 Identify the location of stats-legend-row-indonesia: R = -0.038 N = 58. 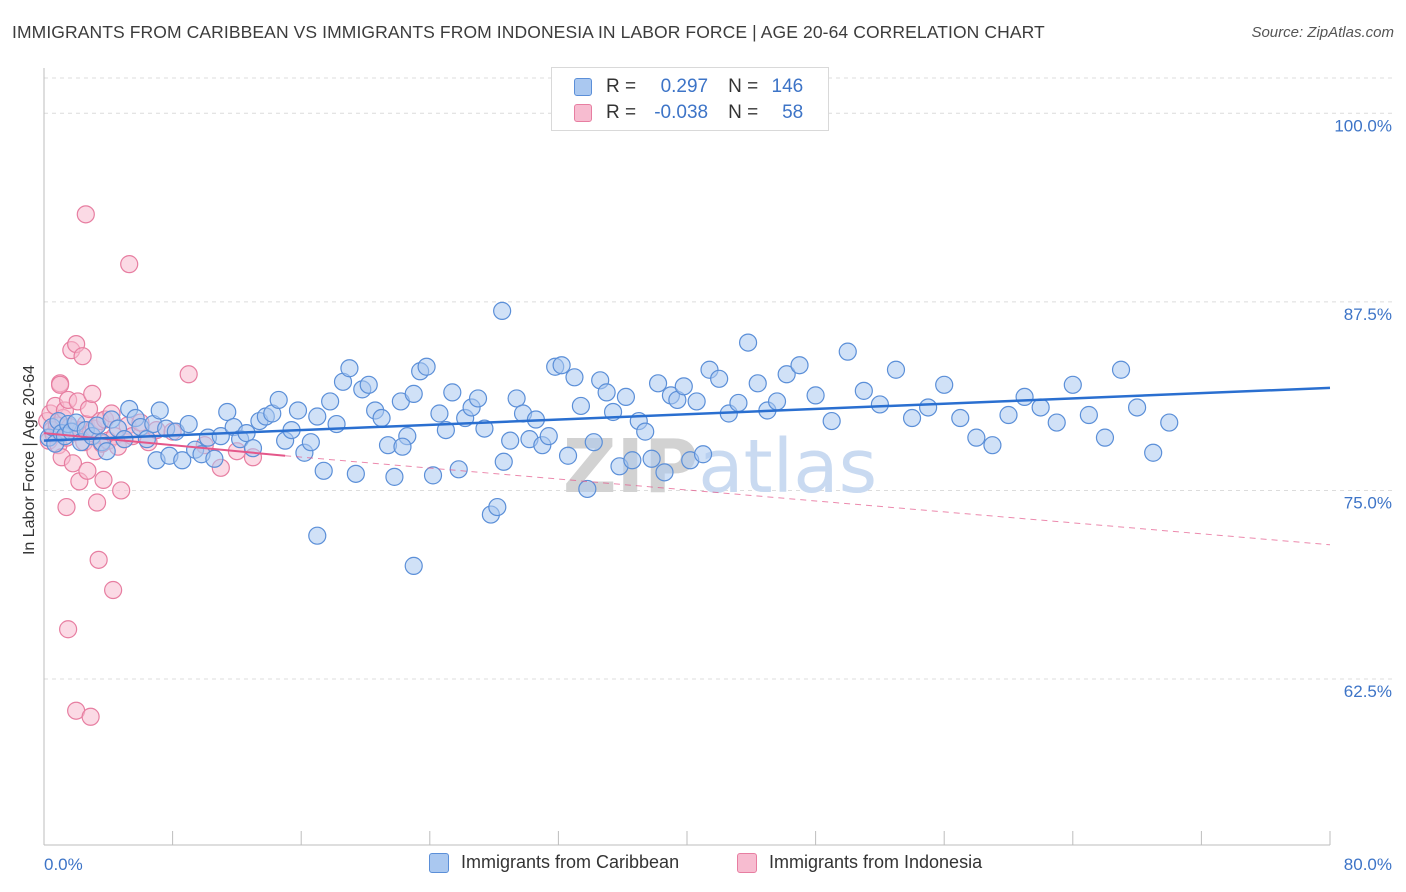
(688, 113).